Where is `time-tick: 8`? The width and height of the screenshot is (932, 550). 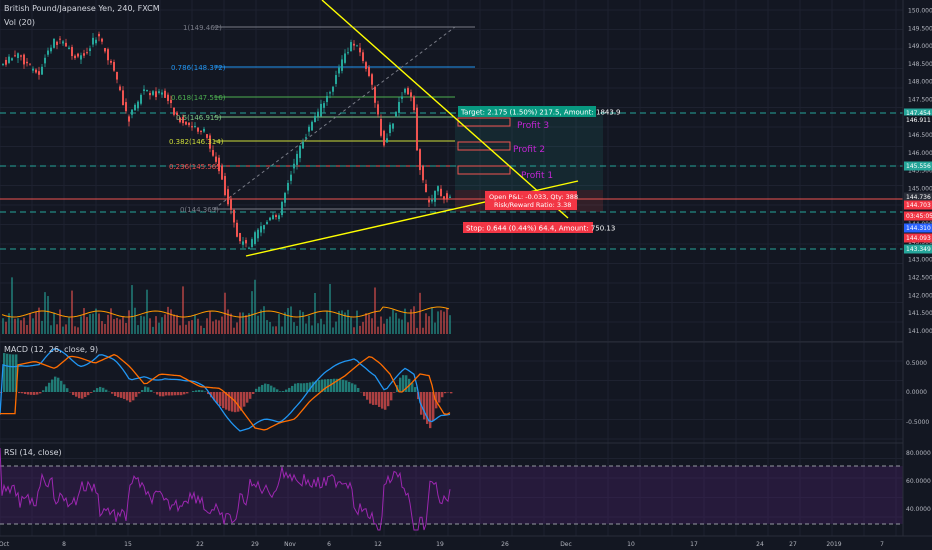 time-tick: 8 is located at coordinates (64, 544).